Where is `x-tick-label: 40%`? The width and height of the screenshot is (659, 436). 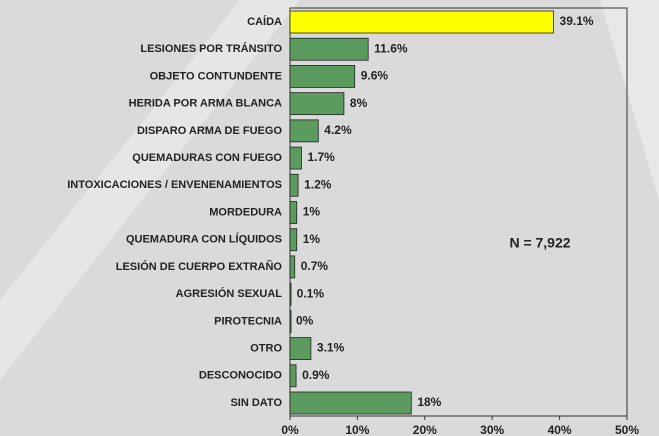 x-tick-label: 40% is located at coordinates (560, 429).